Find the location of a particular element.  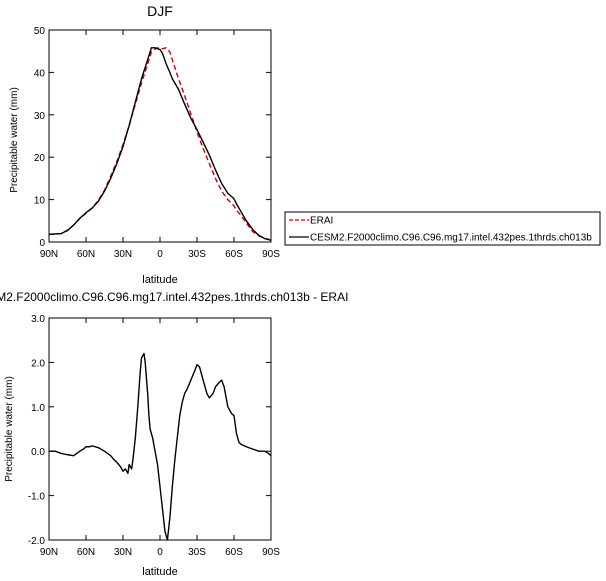

top-x-tick-label: 60N is located at coordinates (86, 254).